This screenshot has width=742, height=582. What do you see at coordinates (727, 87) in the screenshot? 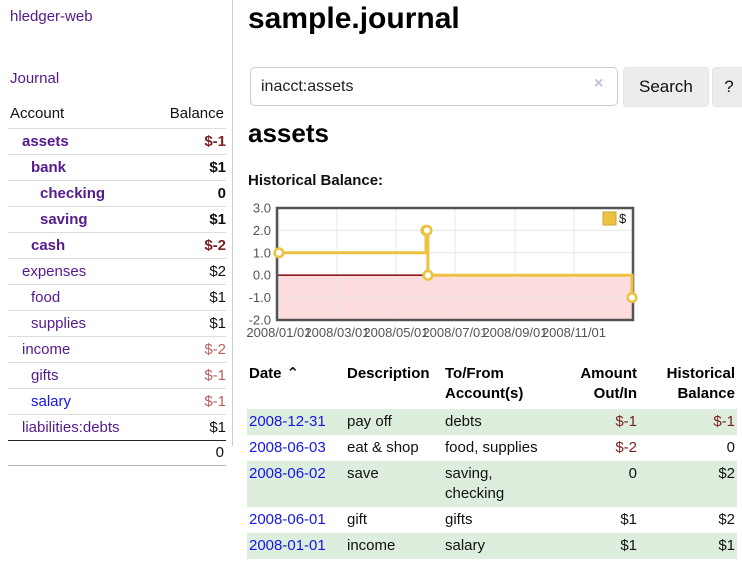
I see `search-help-button: ?` at bounding box center [727, 87].